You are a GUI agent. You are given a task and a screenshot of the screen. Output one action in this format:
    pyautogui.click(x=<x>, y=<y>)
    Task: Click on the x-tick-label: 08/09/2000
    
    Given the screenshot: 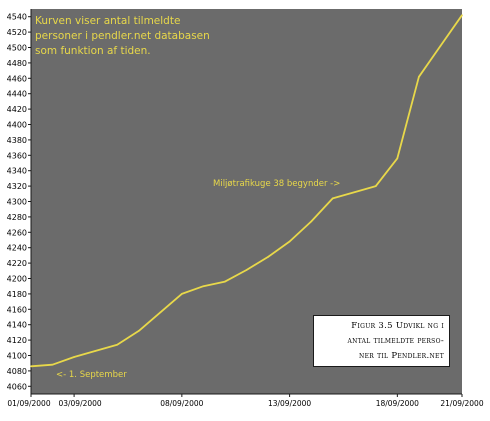 What is the action you would take?
    pyautogui.click(x=181, y=403)
    